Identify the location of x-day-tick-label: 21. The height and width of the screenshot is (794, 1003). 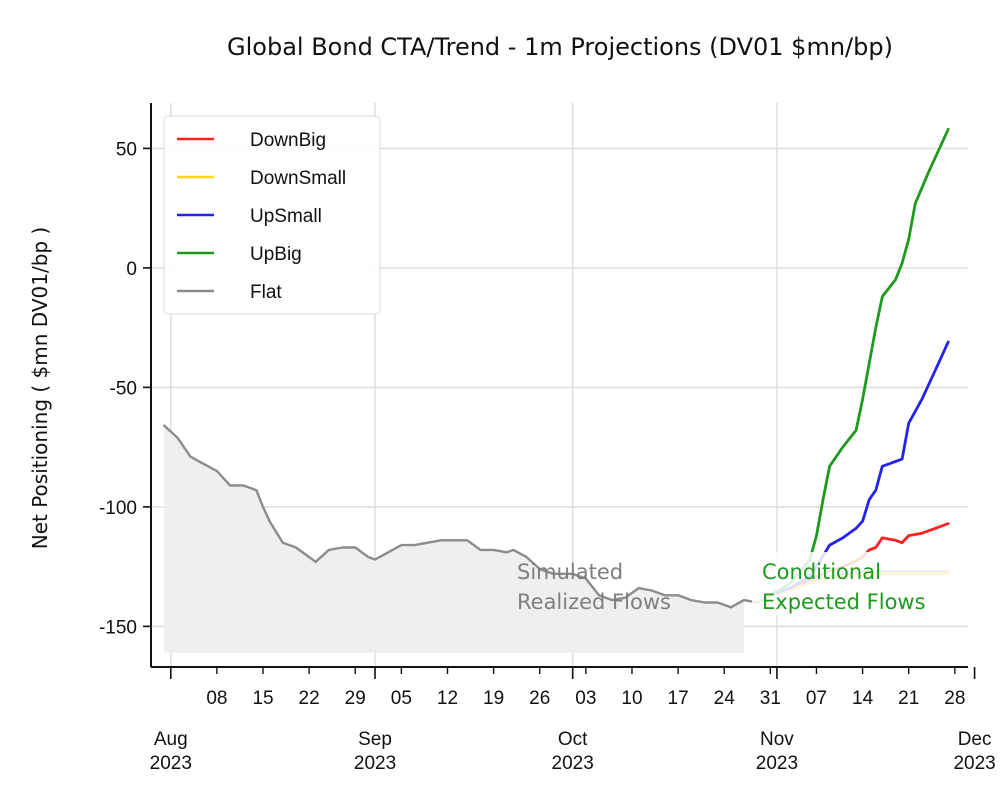
(908, 698).